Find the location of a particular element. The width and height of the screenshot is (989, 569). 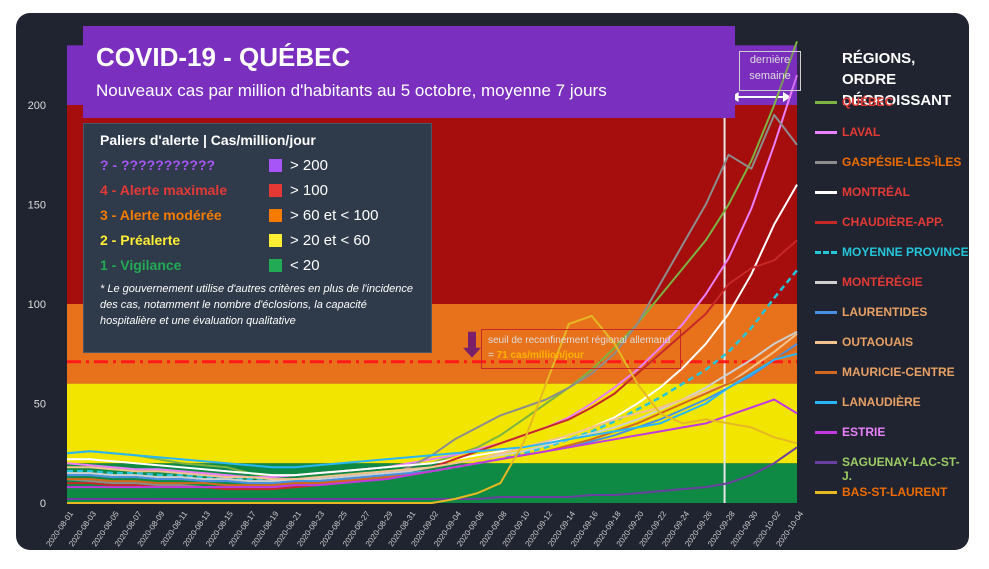

last-week-arrow-right is located at coordinates (787, 97).